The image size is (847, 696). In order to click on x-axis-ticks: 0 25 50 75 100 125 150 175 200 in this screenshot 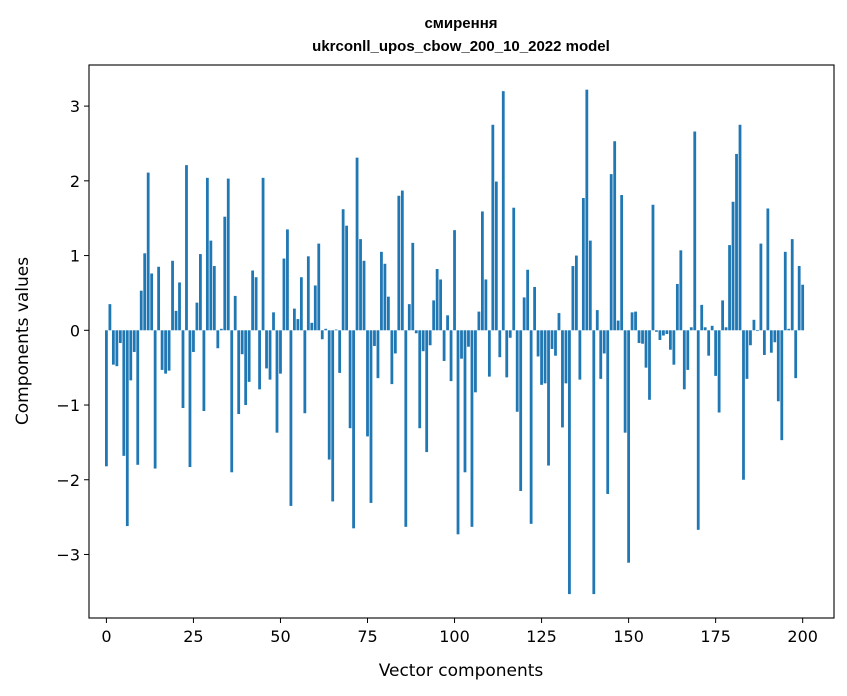, I will do `click(459, 632)`.